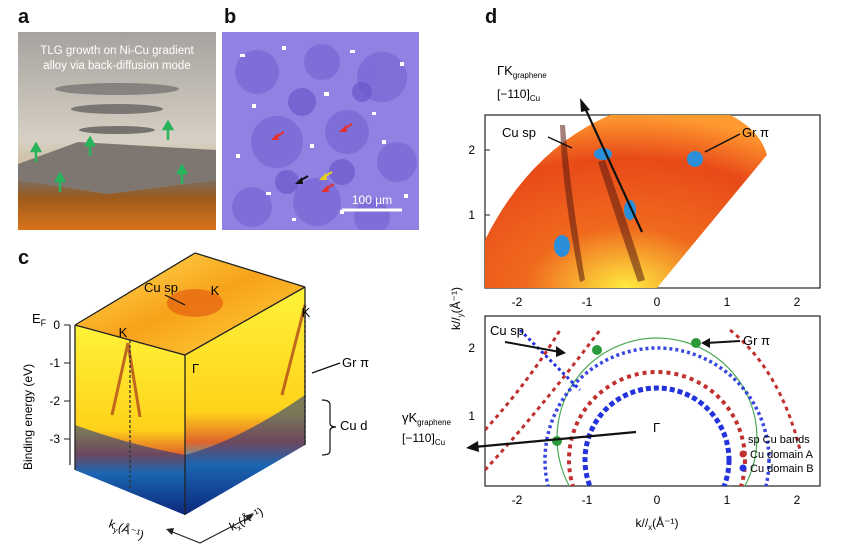 Image resolution: width=856 pixels, height=554 pixels. Describe the element at coordinates (657, 500) in the screenshot. I see `d-bot-xtick-0: 0` at that location.